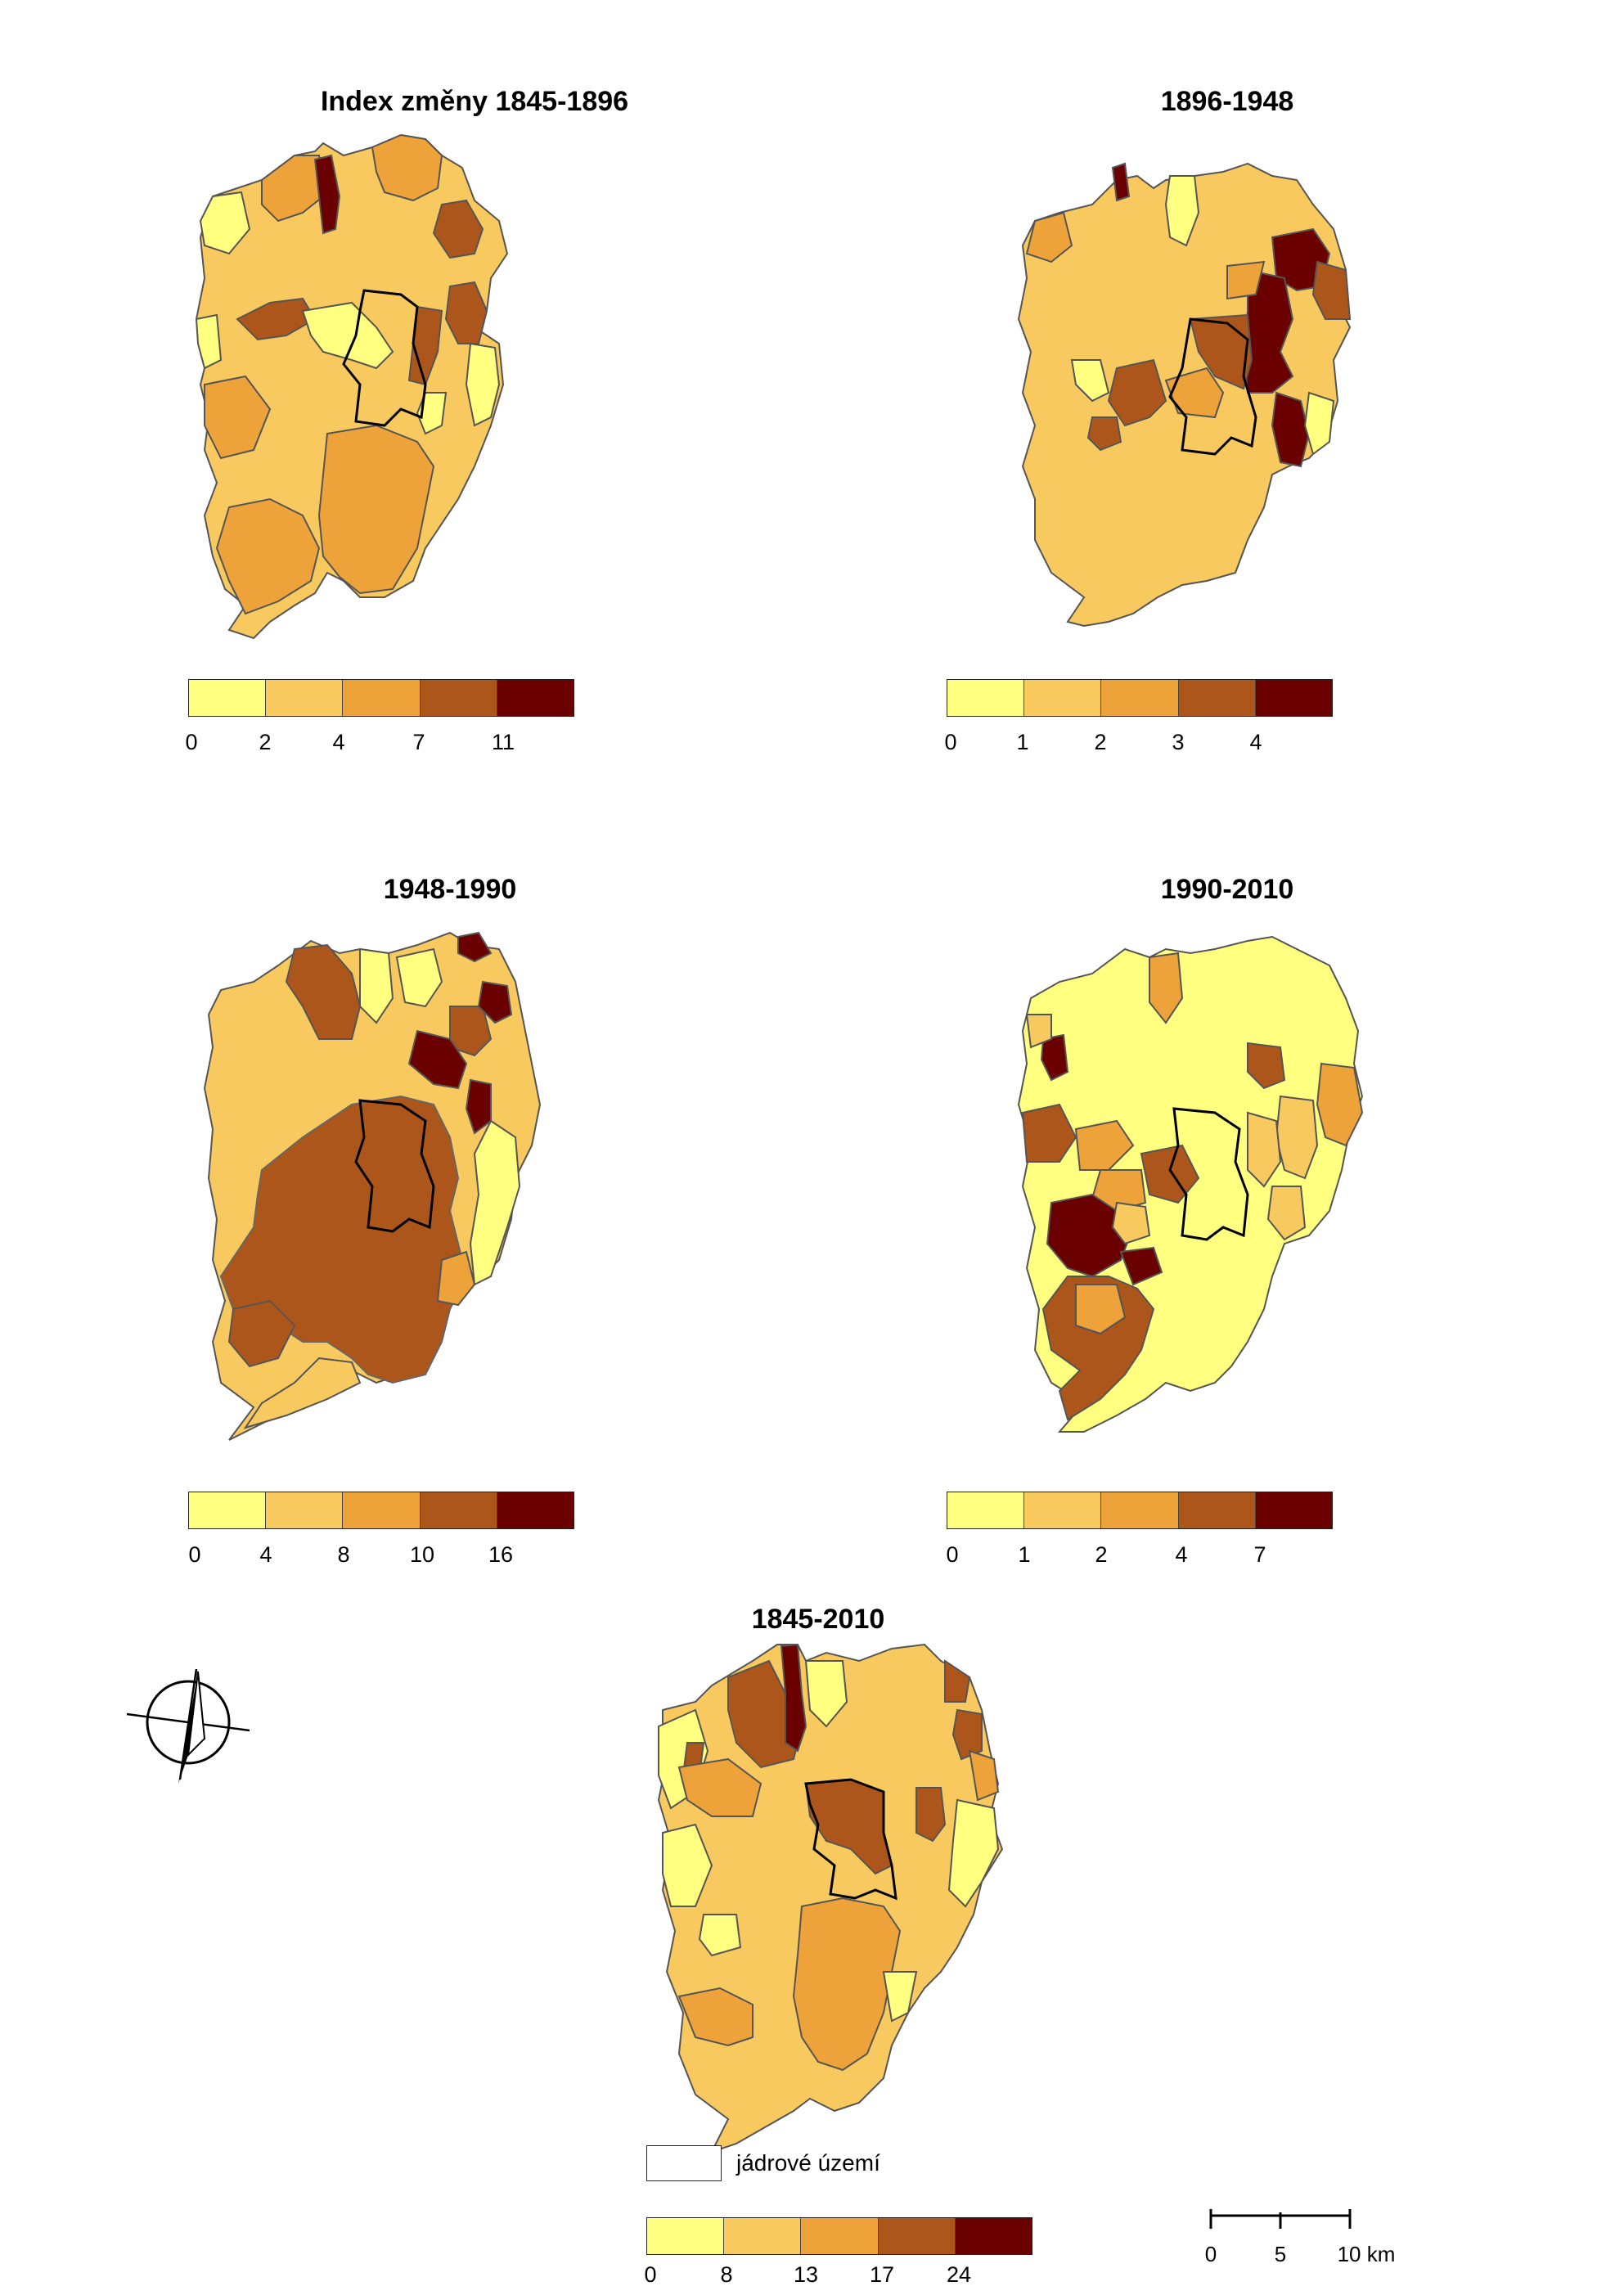 The width and height of the screenshot is (1624, 2295). What do you see at coordinates (1227, 102) in the screenshot?
I see `panel-title-2: 1896-1948` at bounding box center [1227, 102].